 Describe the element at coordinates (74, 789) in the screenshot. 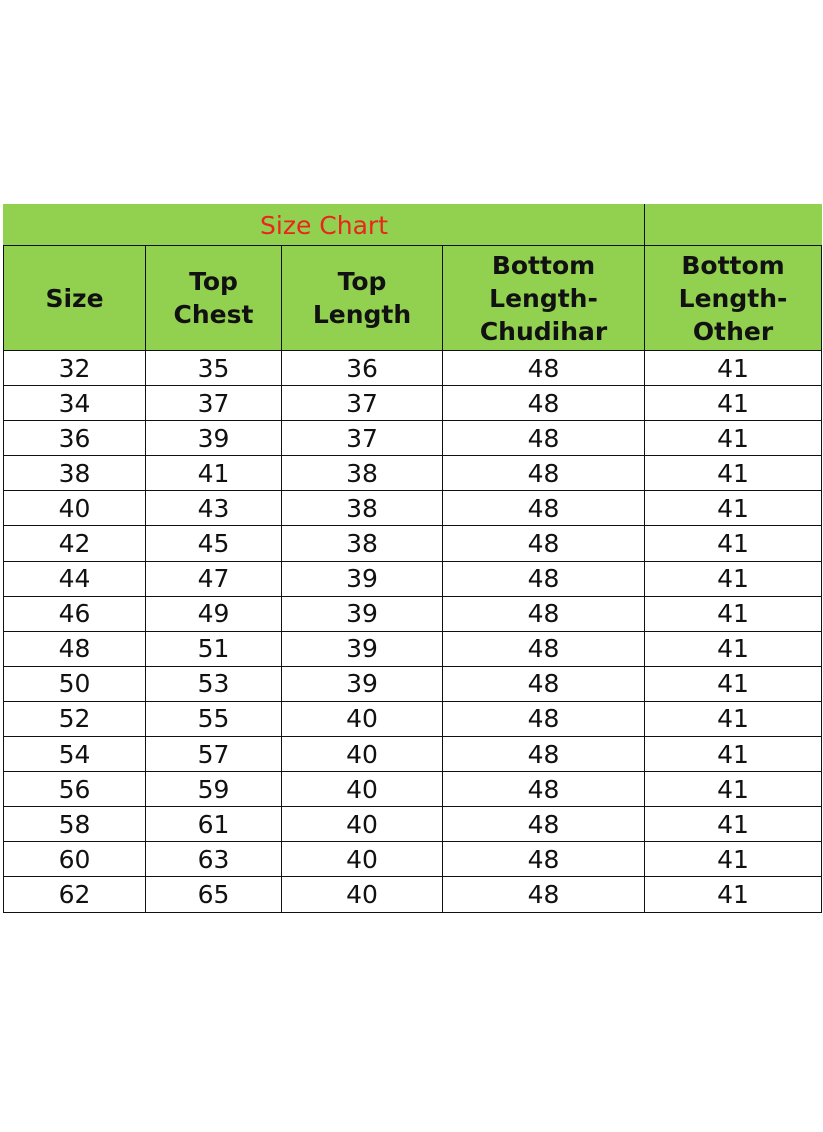

I see `table-cell: 56` at that location.